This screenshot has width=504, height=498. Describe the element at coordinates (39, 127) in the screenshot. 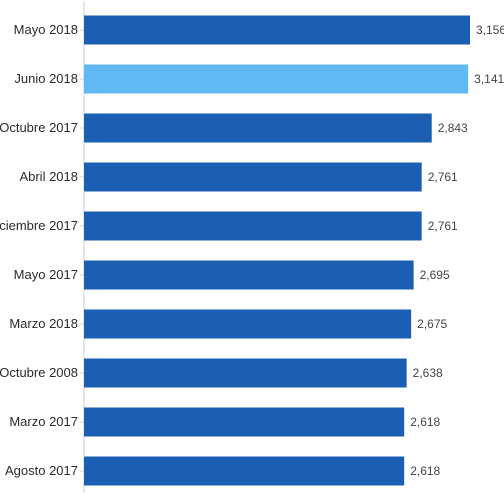

I see `category-label: Octubre 2017` at that location.